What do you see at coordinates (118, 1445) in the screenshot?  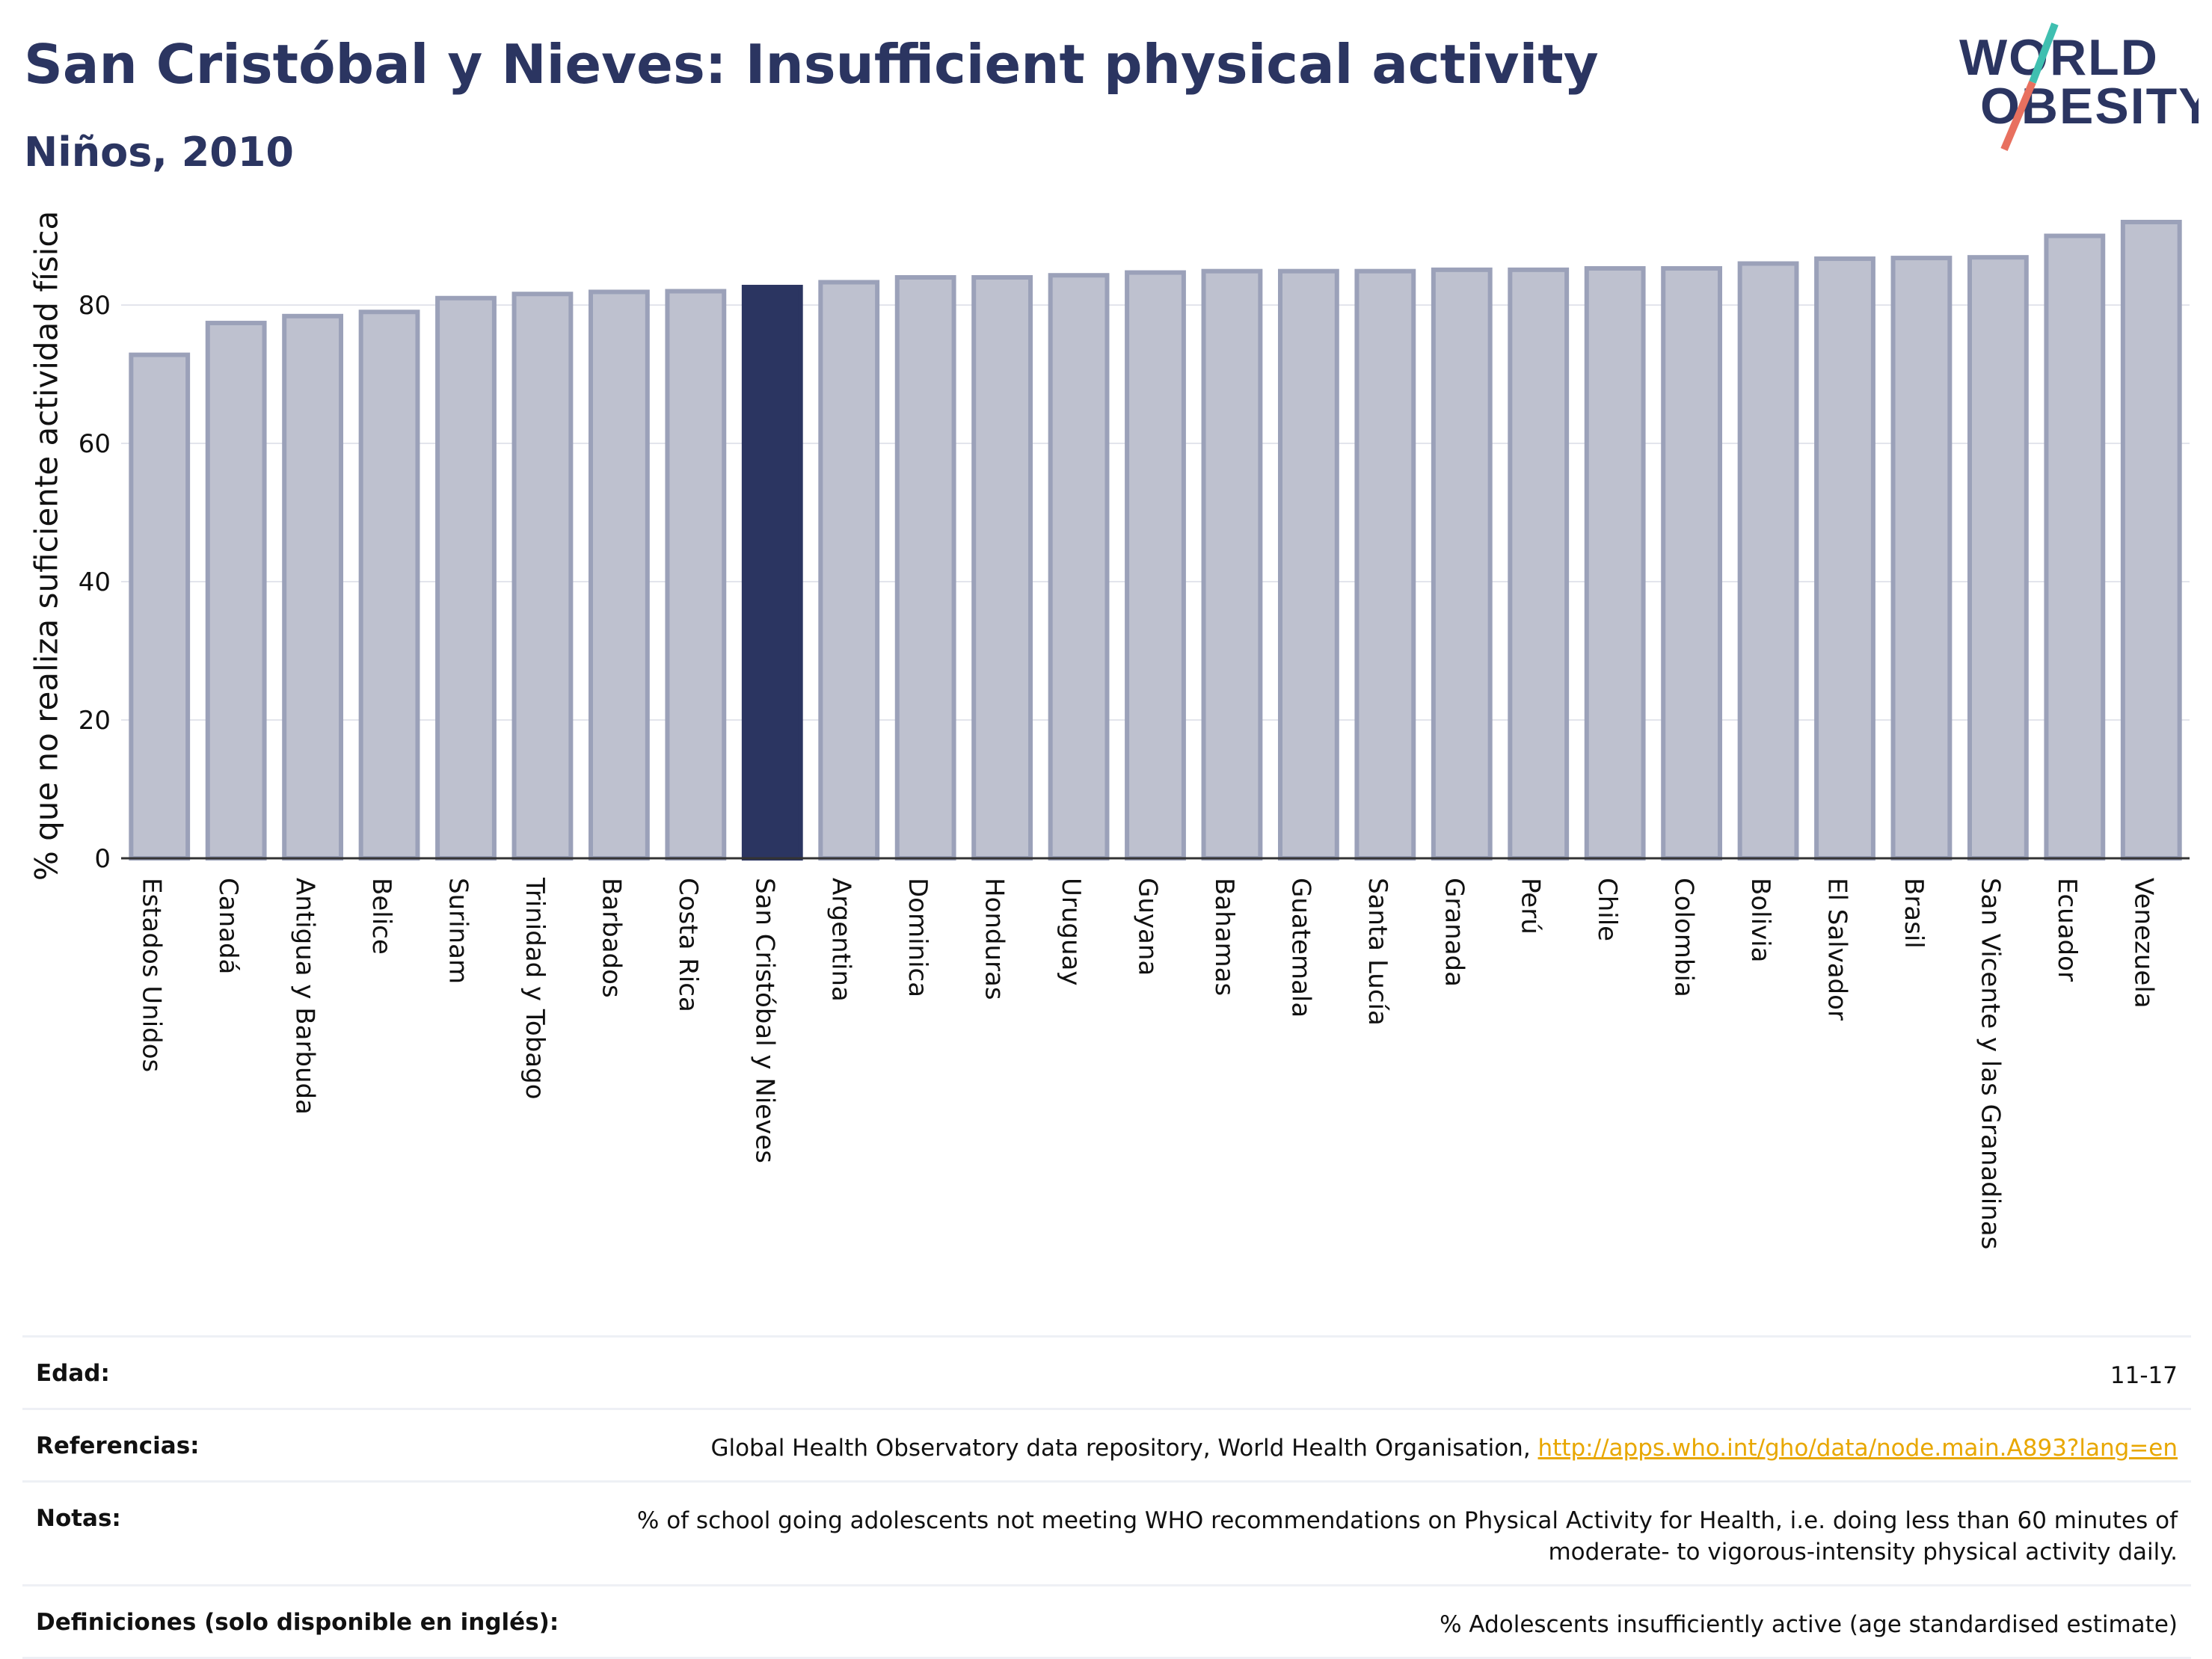 I see `references-label: Referencias:` at bounding box center [118, 1445].